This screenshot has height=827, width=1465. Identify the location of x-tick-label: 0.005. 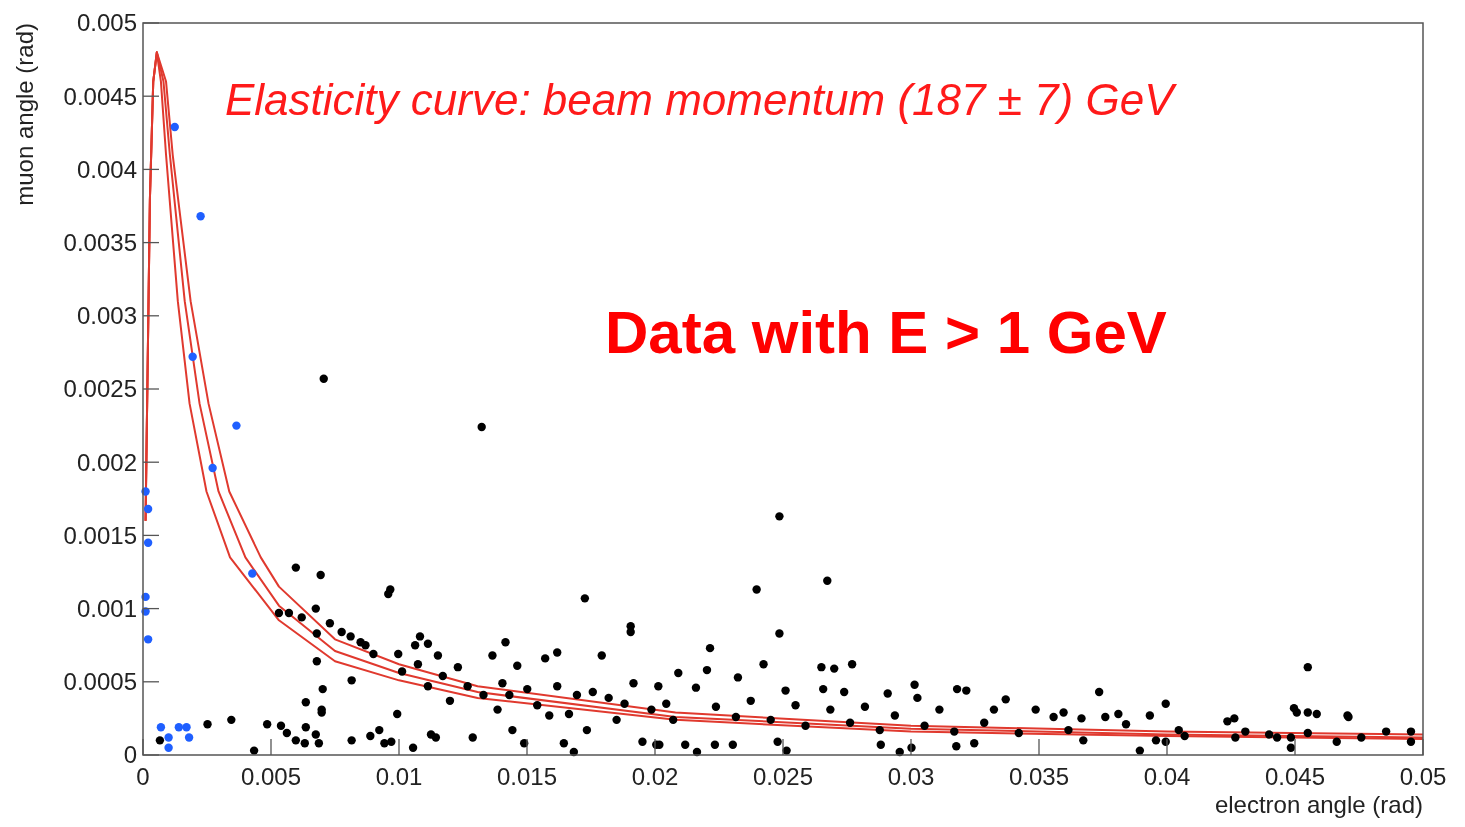
(271, 776).